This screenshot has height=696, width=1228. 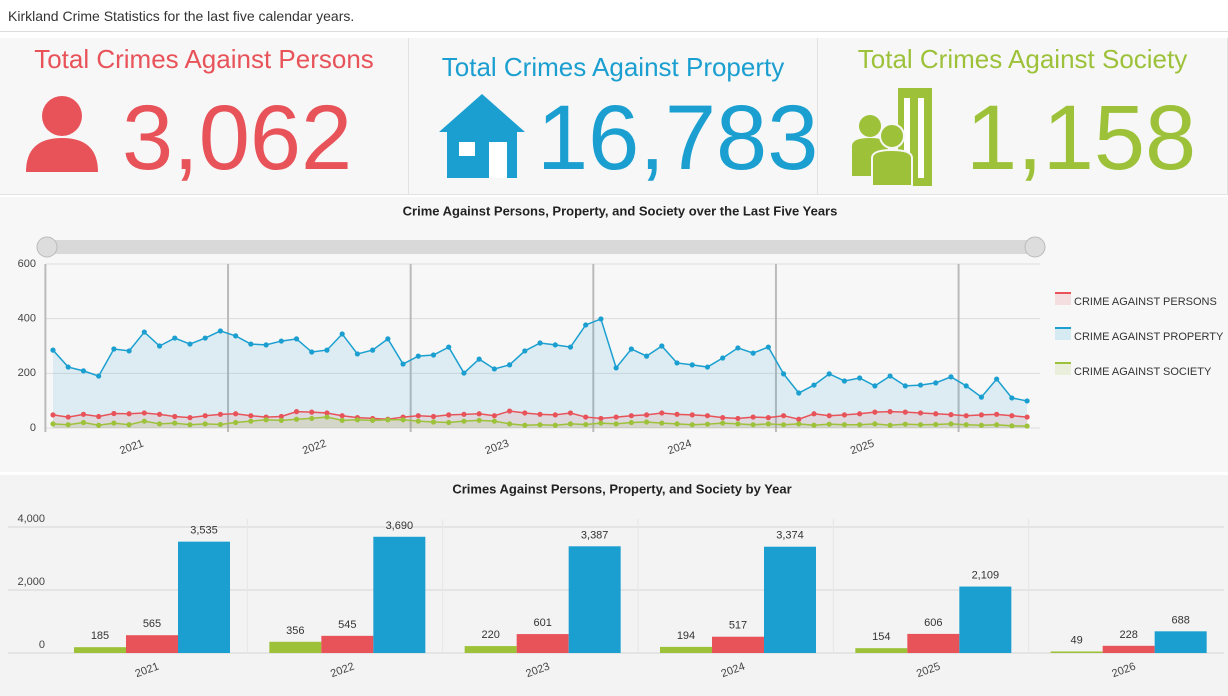 I want to click on value-label: 3,387, so click(x=595, y=535).